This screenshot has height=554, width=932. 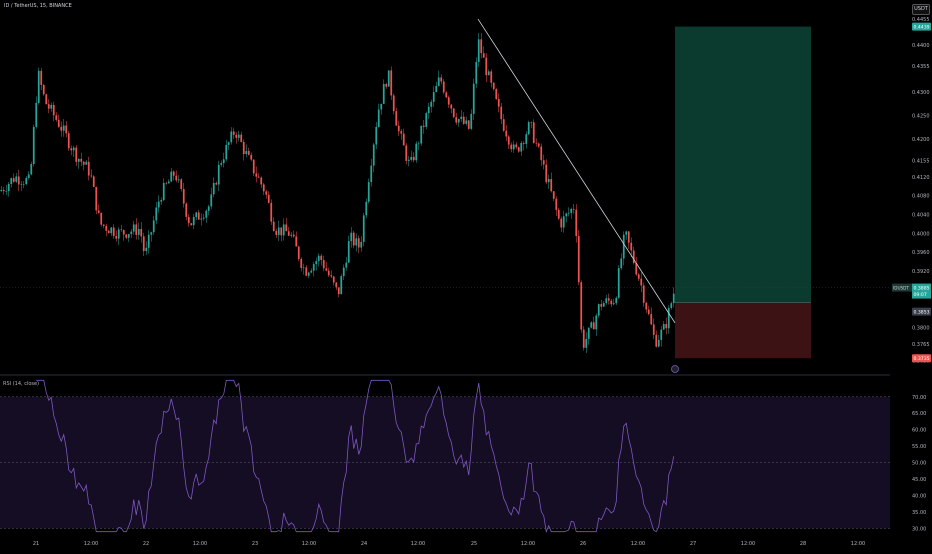 I want to click on currency-button: USDT, so click(x=921, y=9).